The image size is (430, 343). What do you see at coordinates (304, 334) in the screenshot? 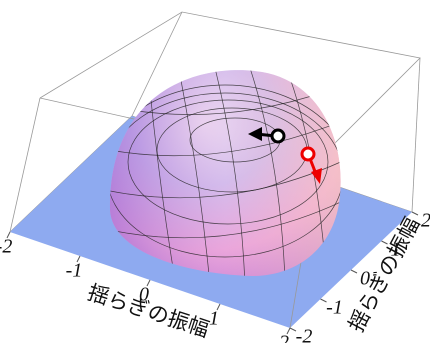
I see `y-tick-label: -2` at bounding box center [304, 334].